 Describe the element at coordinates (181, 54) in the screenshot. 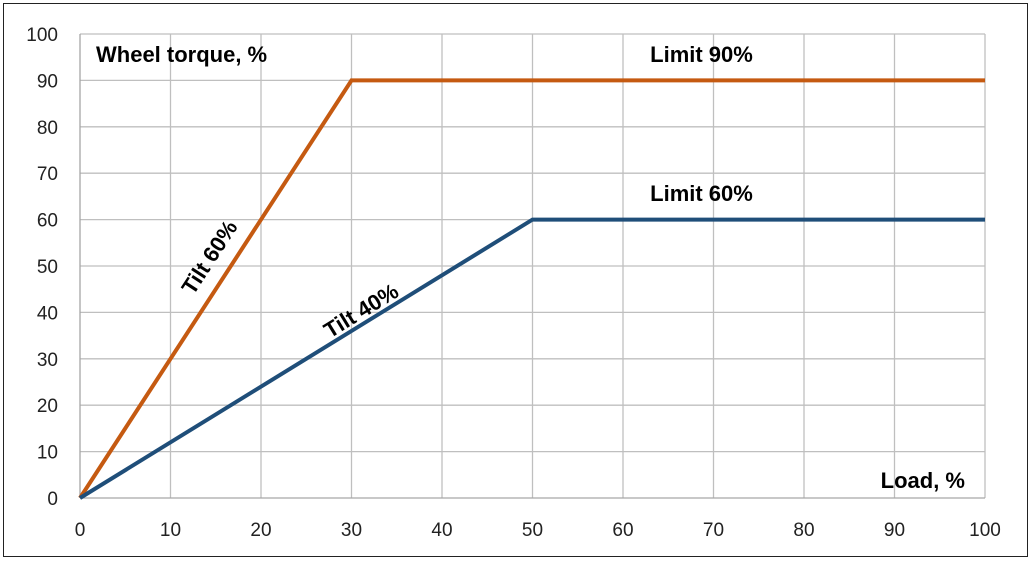

I see `y-axis-label: Wheel torque, %` at that location.